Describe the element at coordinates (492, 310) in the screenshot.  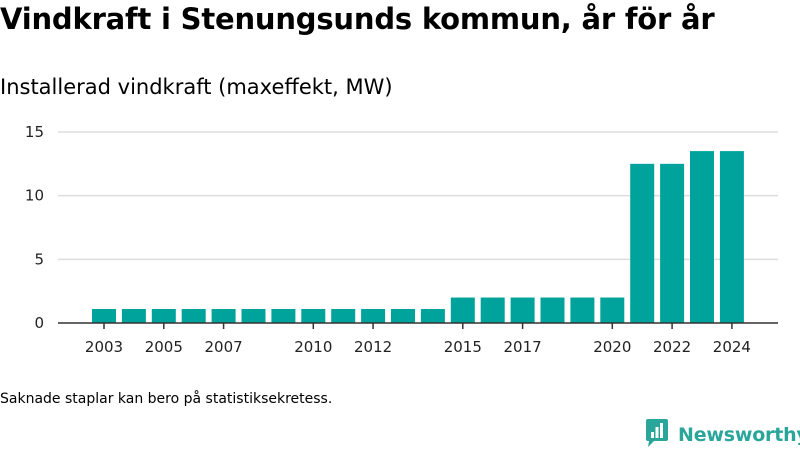
I see `bar-2016` at that location.